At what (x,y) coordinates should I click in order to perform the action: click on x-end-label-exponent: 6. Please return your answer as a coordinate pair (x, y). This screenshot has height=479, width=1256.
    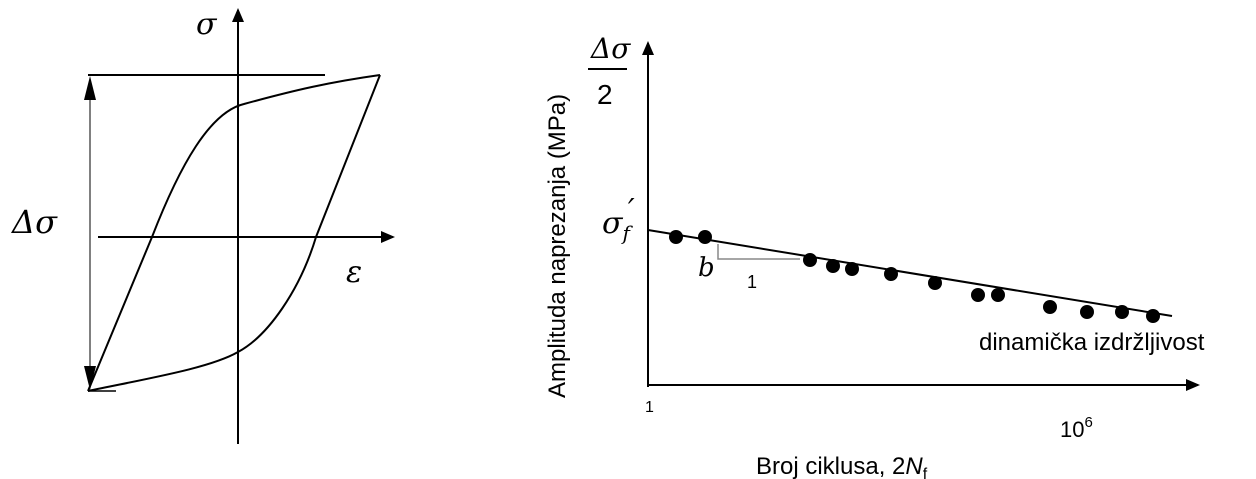
    Looking at the image, I should click on (1088, 422).